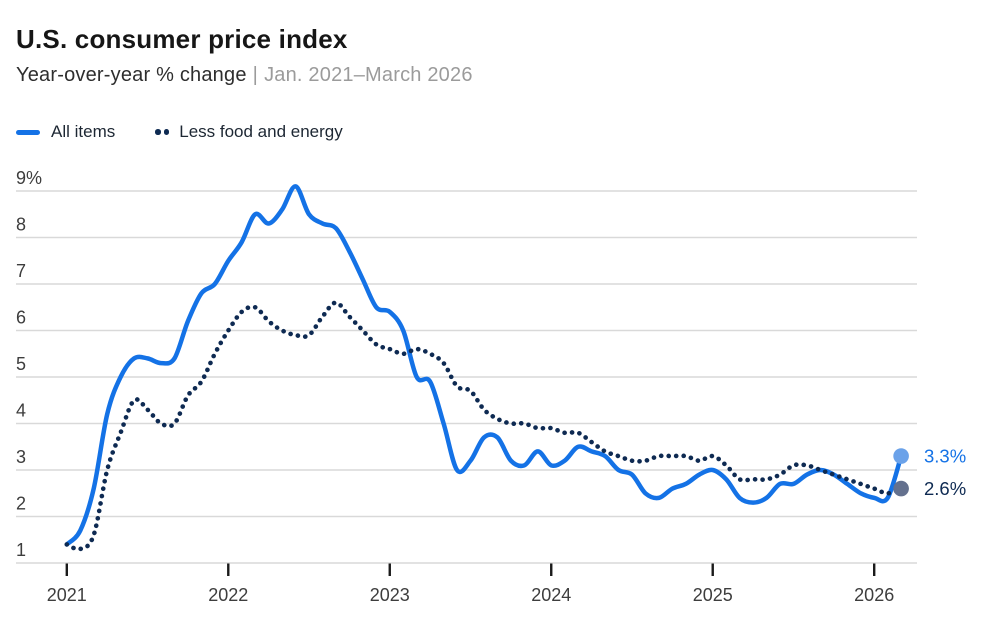 This screenshot has width=990, height=627. Describe the element at coordinates (228, 595) in the screenshot. I see `x-axis-label: 2022` at that location.